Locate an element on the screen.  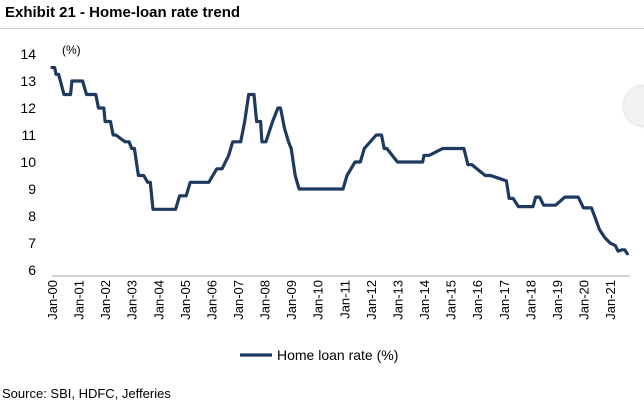
y-tick-label: 8 is located at coordinates (32, 216).